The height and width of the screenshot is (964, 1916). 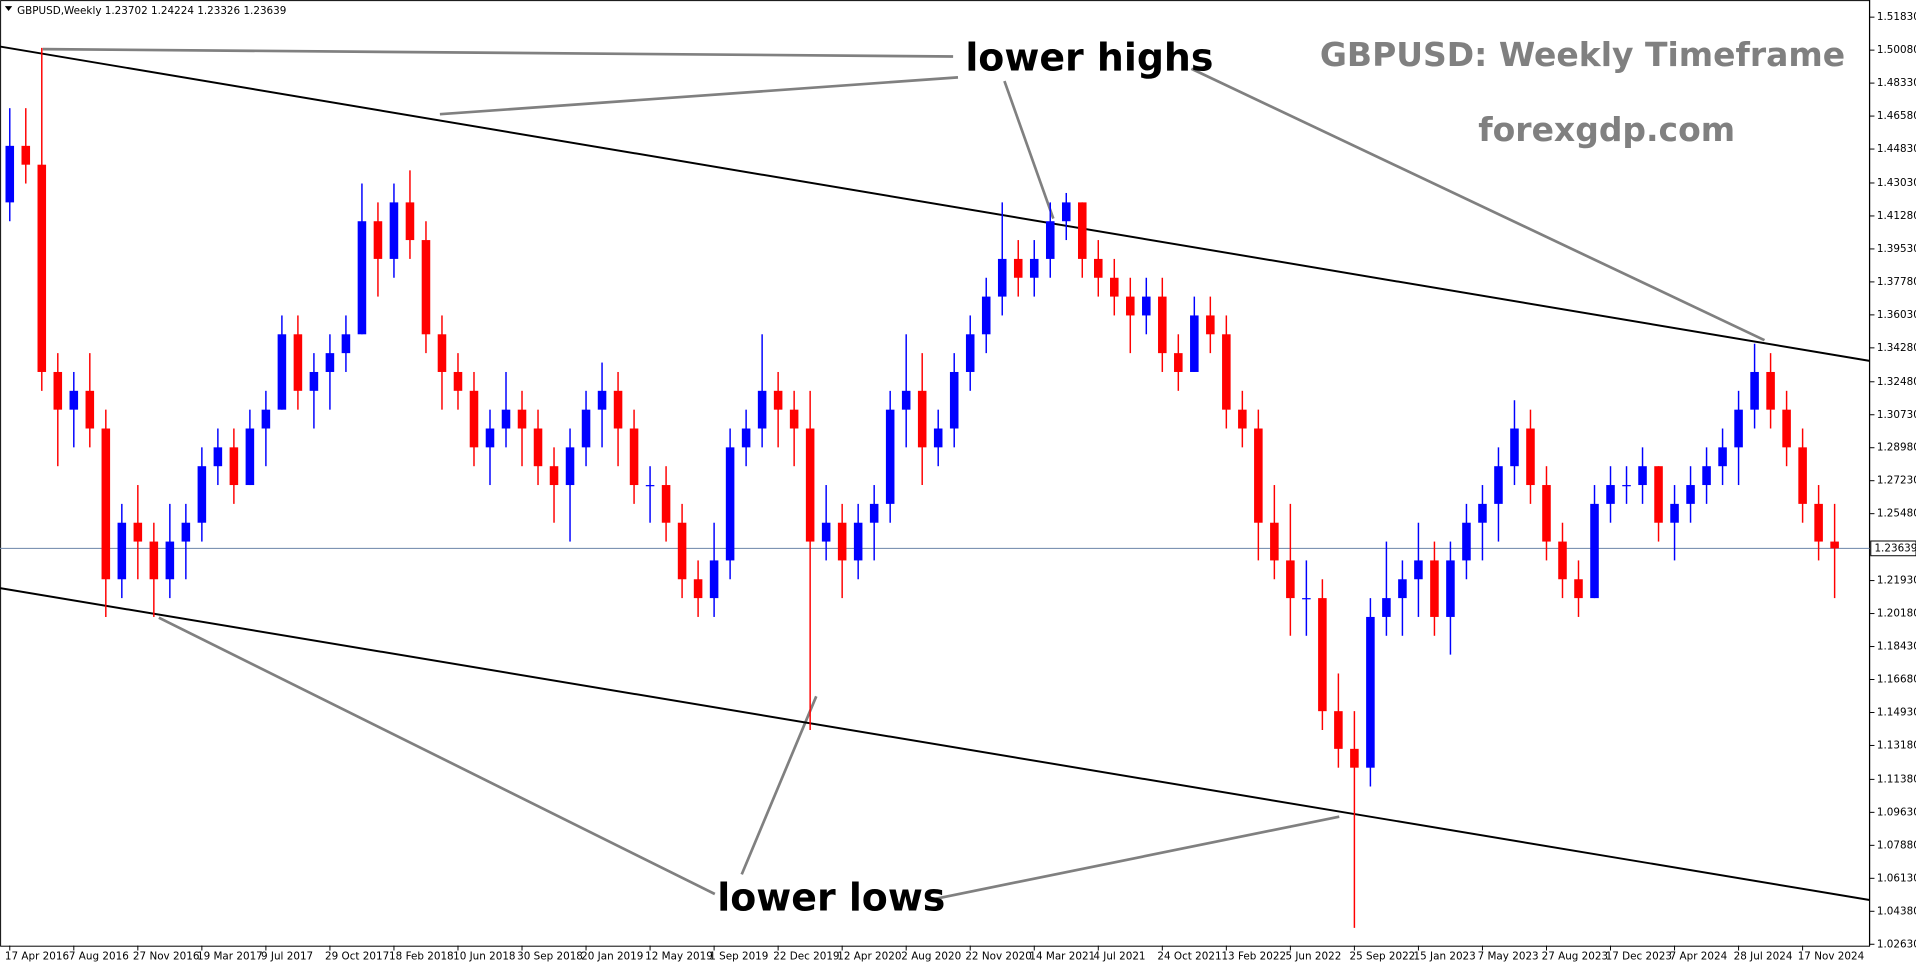 I want to click on y-tick-label: 1.25480, so click(x=1896, y=514).